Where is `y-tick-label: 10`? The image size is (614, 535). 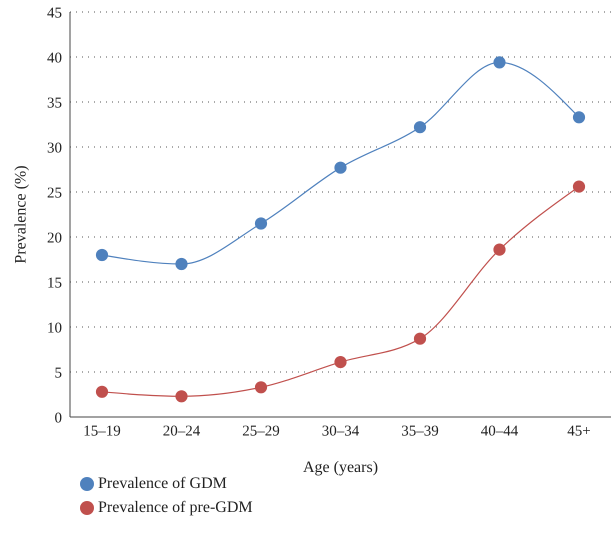
y-tick-label: 10 is located at coordinates (54, 328).